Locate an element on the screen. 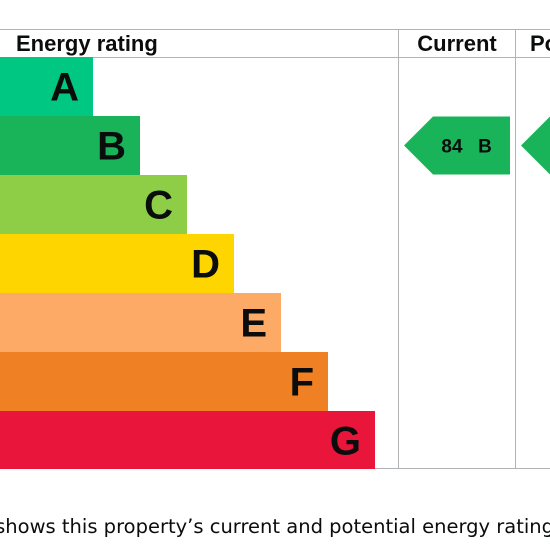 This screenshot has height=550, width=550. band-letter-c: C is located at coordinates (158, 206).